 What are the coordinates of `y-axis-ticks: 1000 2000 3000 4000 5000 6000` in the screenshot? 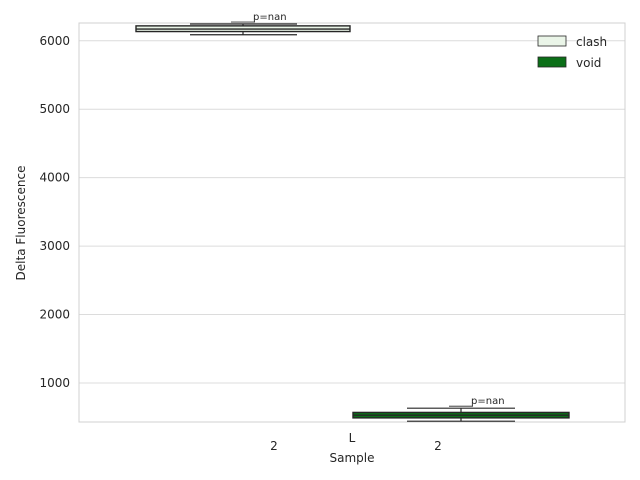 It's located at (54, 212).